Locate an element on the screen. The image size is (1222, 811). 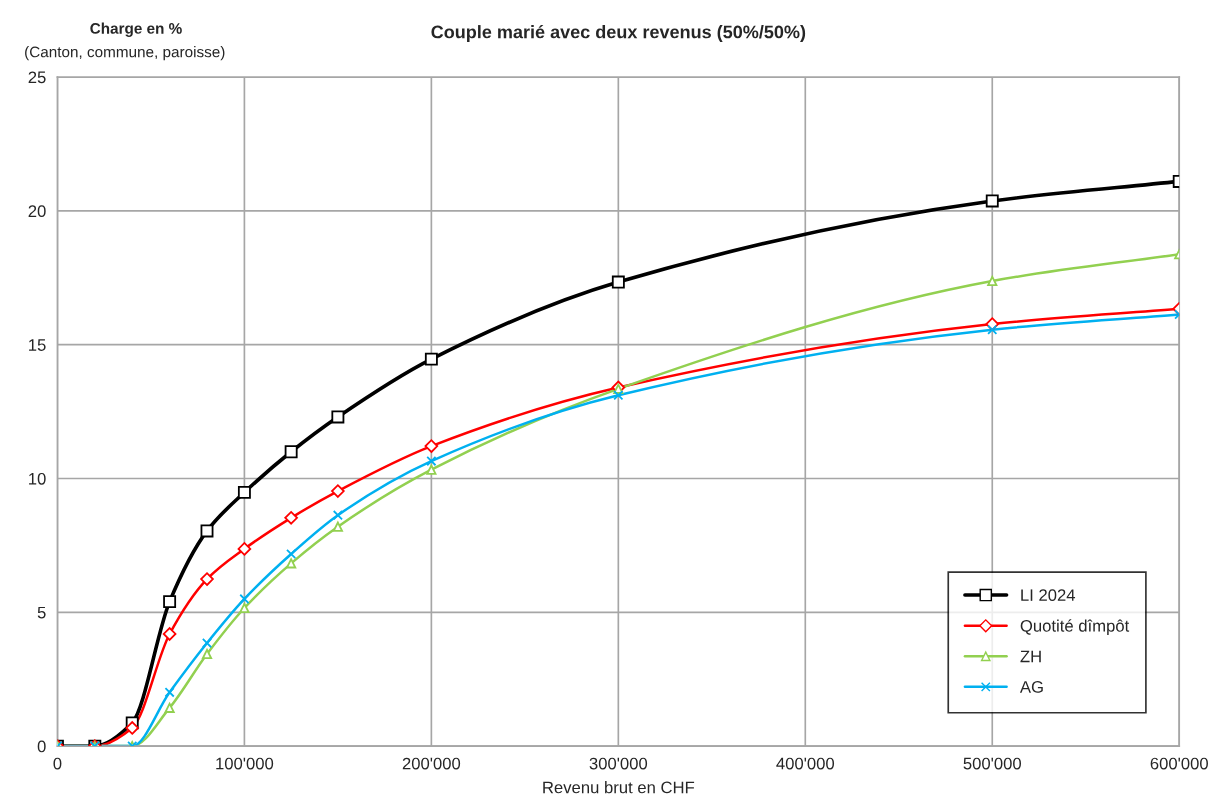
text: (Canton, commune, paroisse) is located at coordinates (125, 53).